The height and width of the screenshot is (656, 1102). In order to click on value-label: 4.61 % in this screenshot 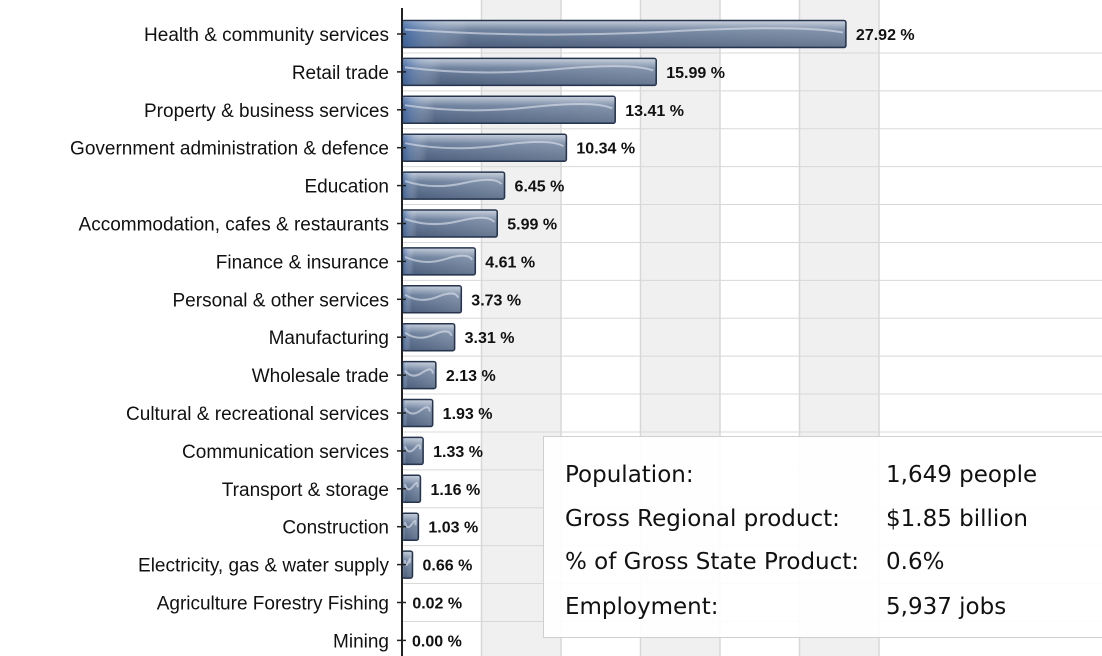, I will do `click(510, 262)`.